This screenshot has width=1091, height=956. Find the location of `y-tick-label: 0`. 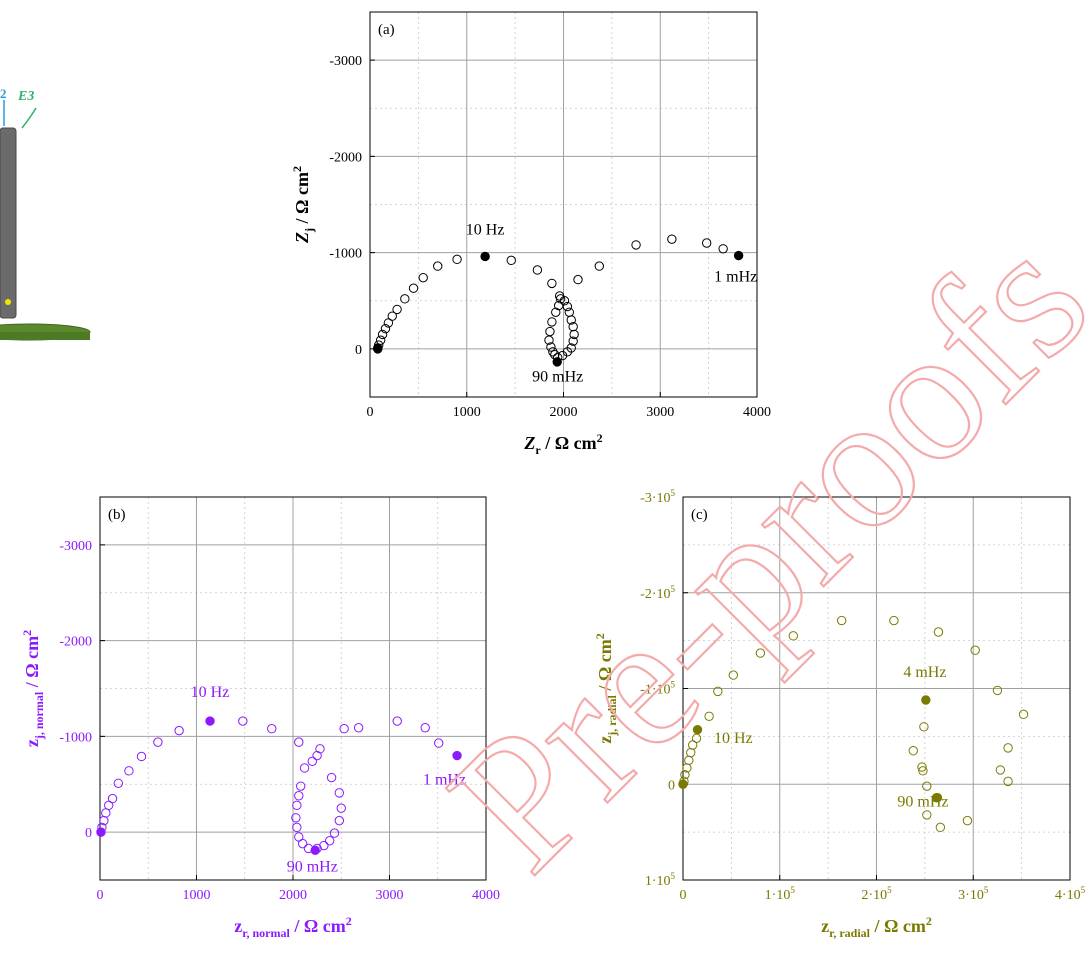

y-tick-label: 0 is located at coordinates (671, 785).